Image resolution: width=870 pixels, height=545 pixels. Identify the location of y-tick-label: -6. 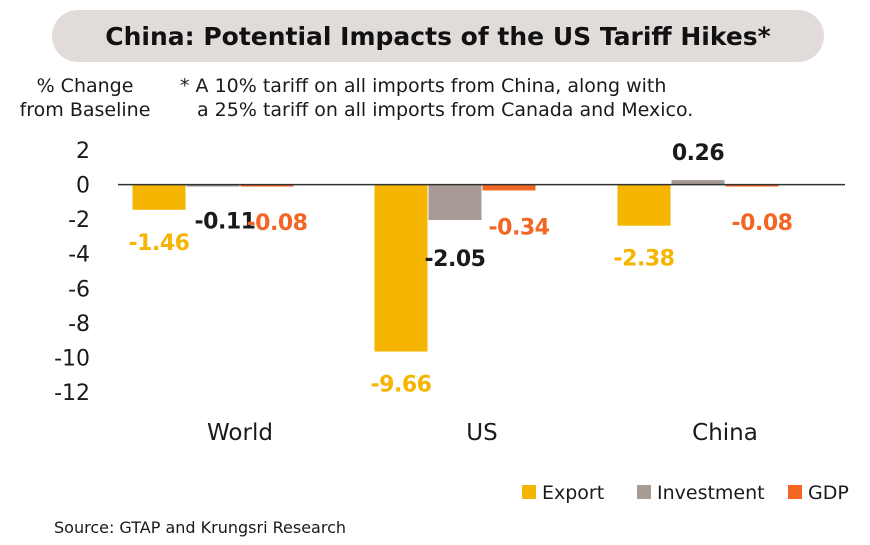
(79, 289).